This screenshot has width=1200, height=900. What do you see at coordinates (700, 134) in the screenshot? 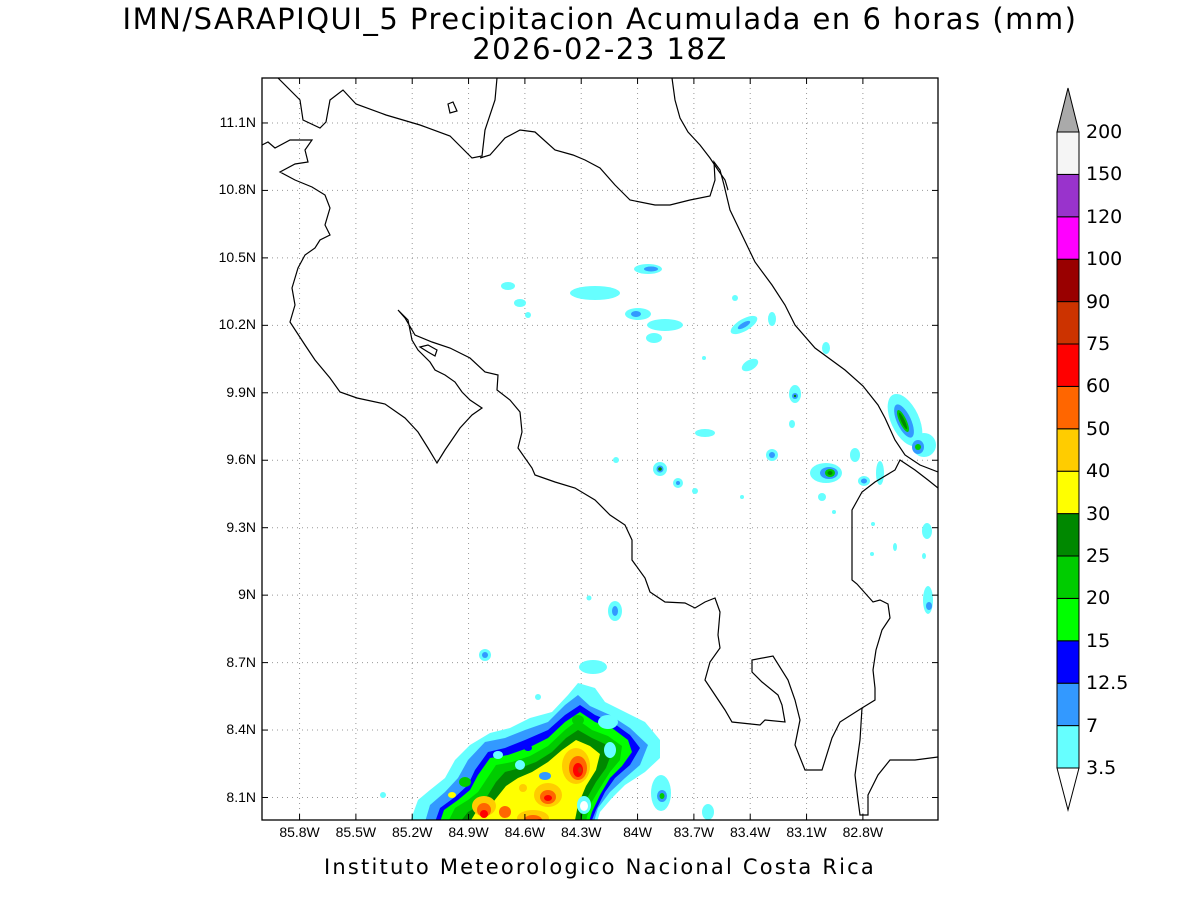
I see `san-juan-river` at bounding box center [700, 134].